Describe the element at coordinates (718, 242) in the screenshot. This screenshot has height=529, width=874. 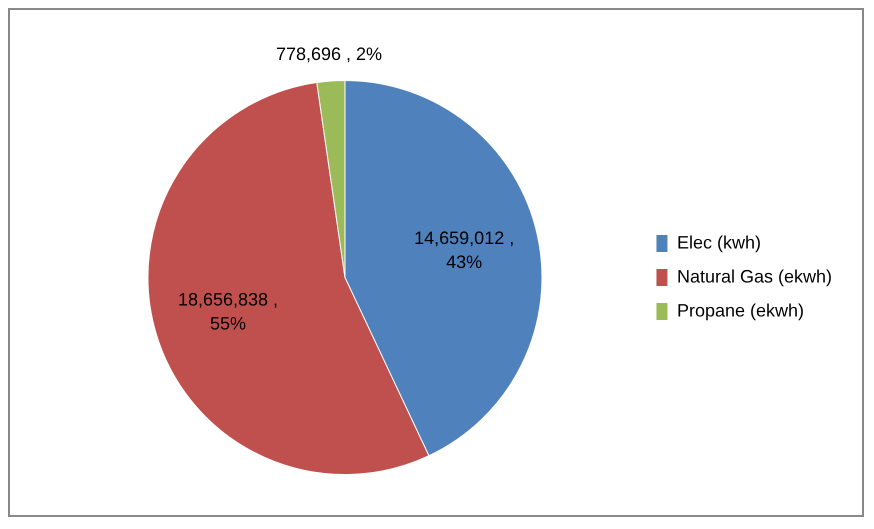
I see `legend-label: Elec (kwh)` at that location.